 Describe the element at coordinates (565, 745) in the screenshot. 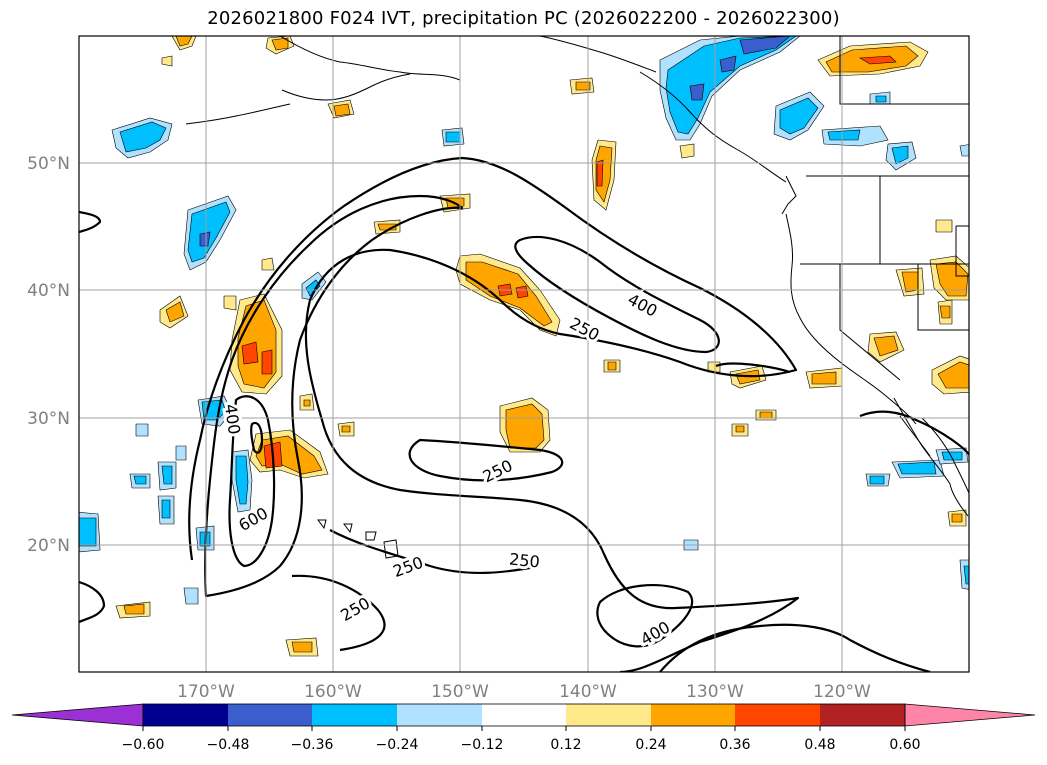

I see `colorbar-tick-label: 0.12` at that location.